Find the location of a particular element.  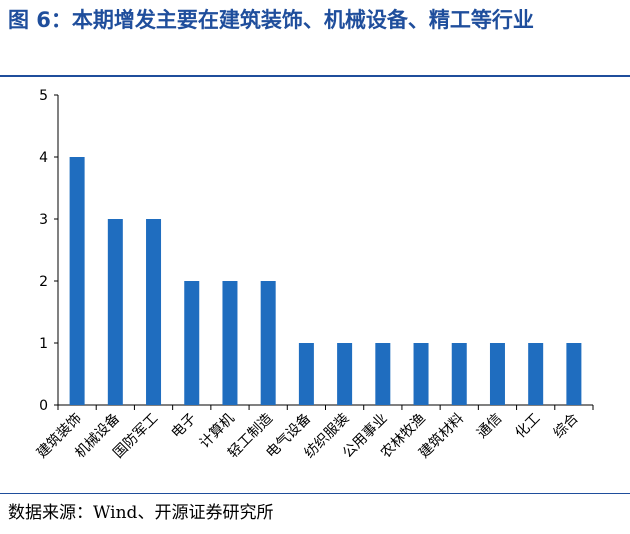

y-tick-label: 1 is located at coordinates (43, 344).